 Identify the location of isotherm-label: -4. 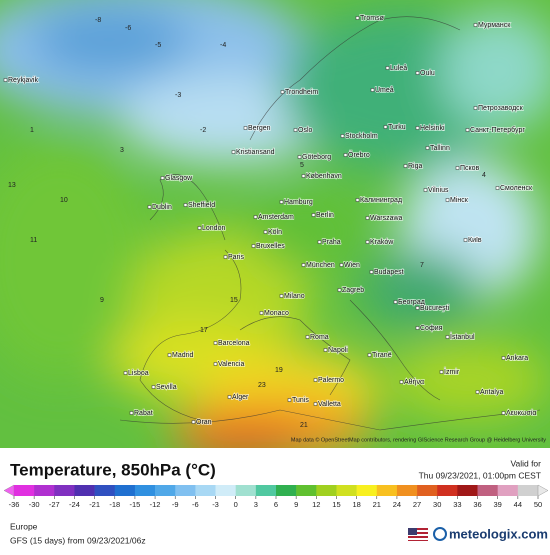
(223, 45).